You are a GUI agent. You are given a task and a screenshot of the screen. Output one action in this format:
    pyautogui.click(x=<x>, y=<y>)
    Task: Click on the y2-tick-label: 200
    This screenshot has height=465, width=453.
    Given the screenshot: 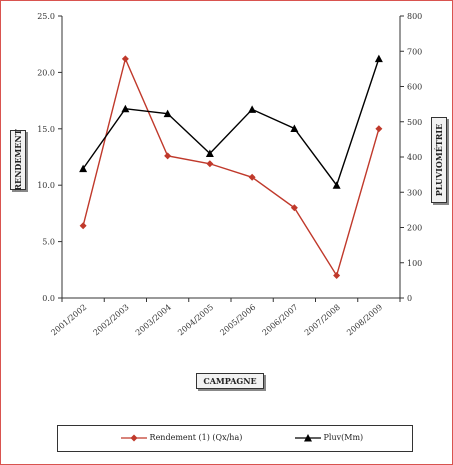 What is the action you would take?
    pyautogui.click(x=414, y=228)
    